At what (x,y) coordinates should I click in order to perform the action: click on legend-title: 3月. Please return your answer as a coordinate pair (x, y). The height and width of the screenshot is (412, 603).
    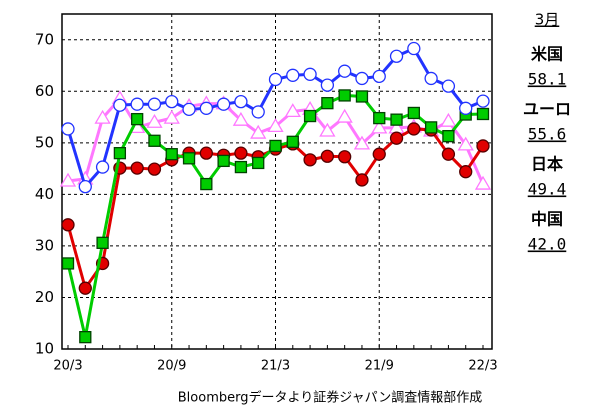
    Looking at the image, I should click on (547, 20).